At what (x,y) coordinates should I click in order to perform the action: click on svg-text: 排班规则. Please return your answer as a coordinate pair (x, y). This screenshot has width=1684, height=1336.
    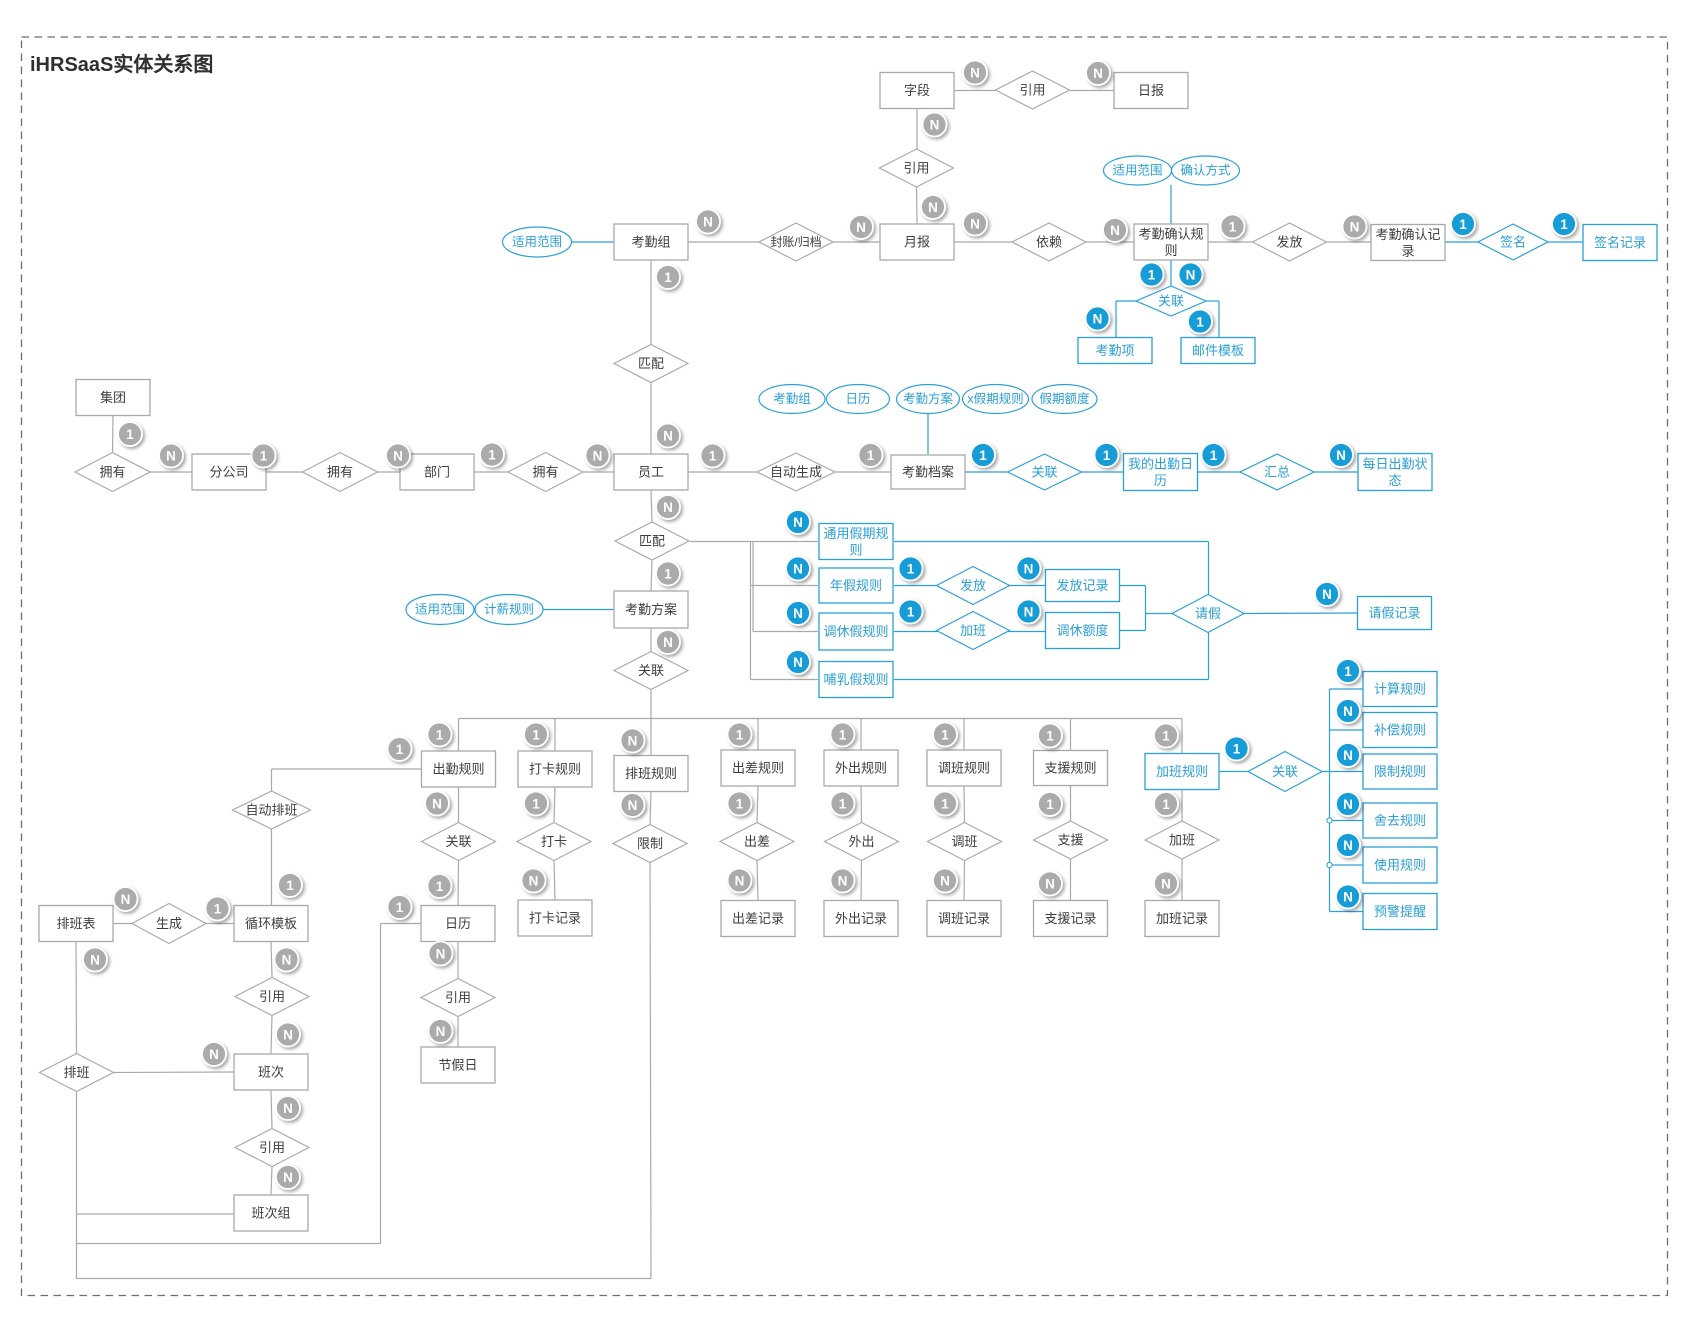
    Looking at the image, I should click on (651, 773).